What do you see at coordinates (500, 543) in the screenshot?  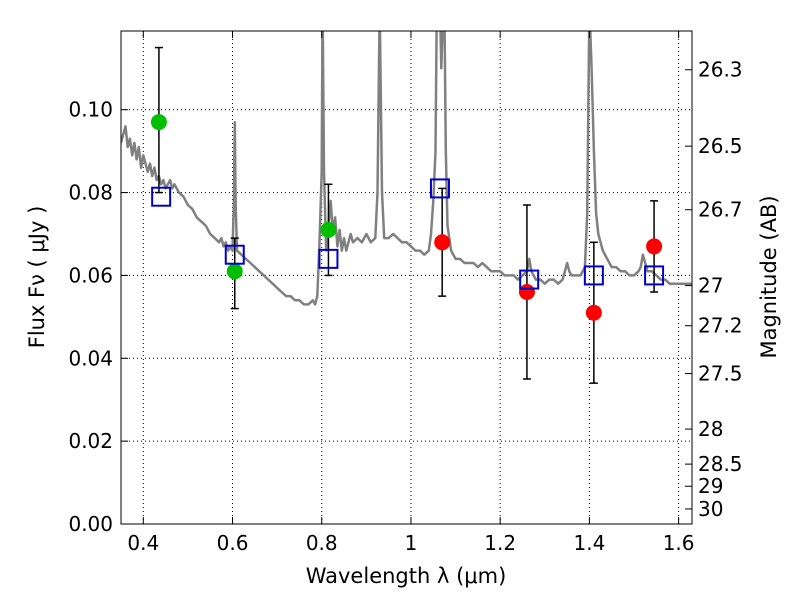 I see `x-tick-label: 1.2` at bounding box center [500, 543].